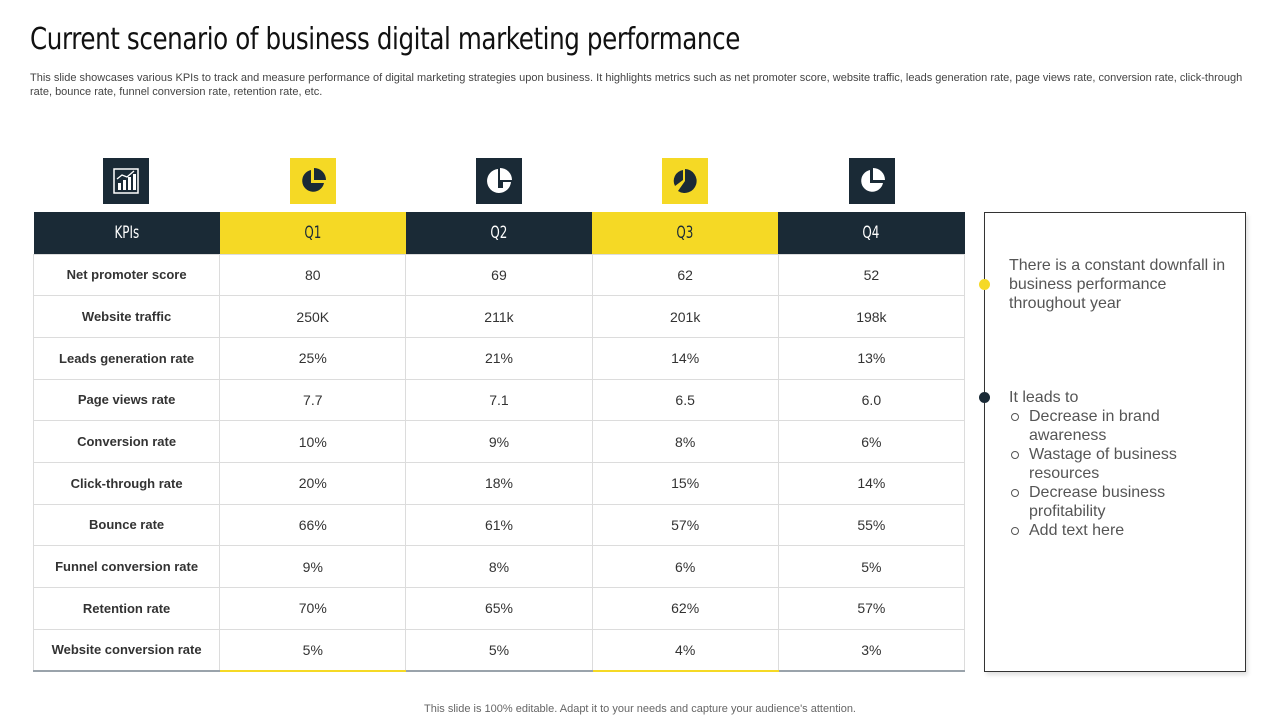 The image size is (1280, 720). I want to click on icon-cell-q2, so click(499, 182).